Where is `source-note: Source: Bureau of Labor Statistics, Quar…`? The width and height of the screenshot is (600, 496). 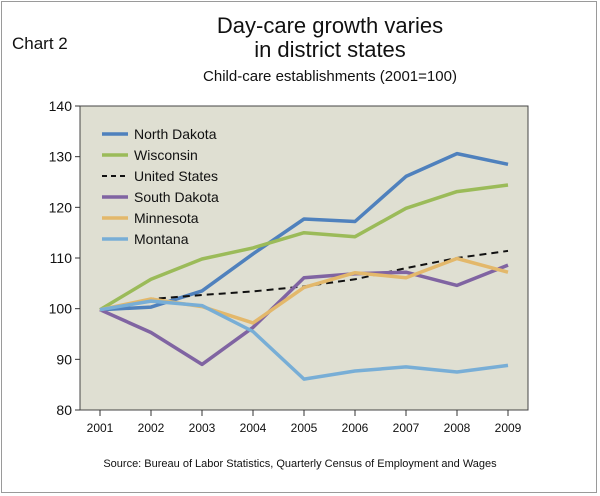
source-note: Source: Bureau of Labor Statistics, Quar… is located at coordinates (300, 464).